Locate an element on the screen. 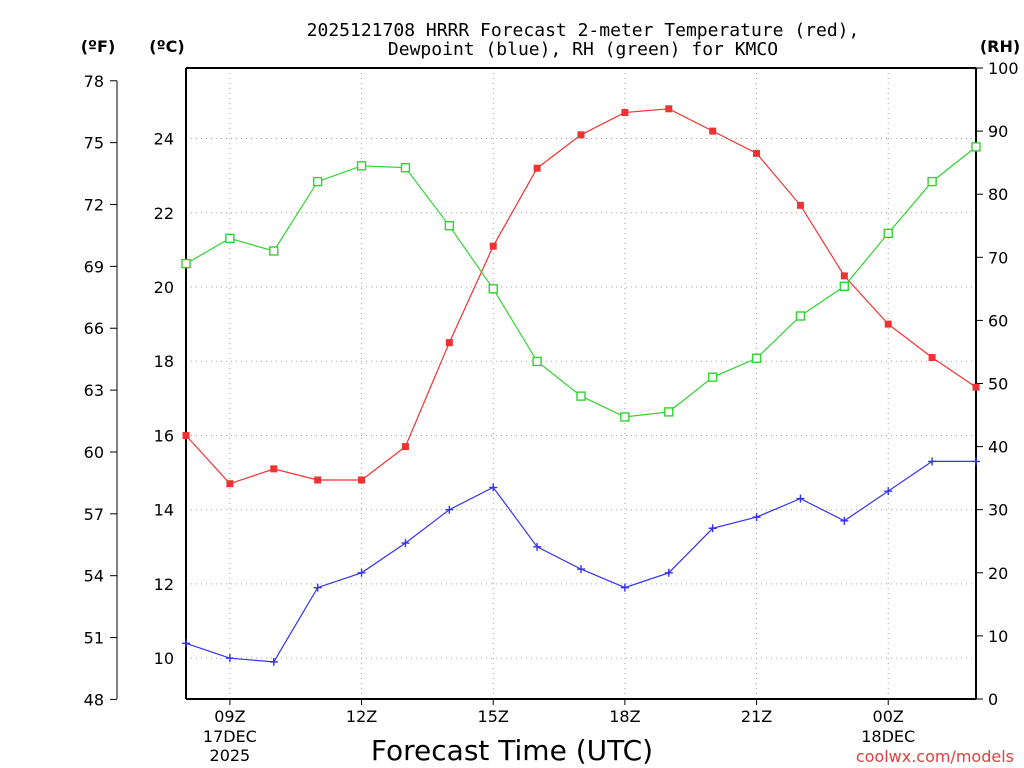 The height and width of the screenshot is (768, 1024). celsius-unit-label: (ºC) is located at coordinates (166, 46).